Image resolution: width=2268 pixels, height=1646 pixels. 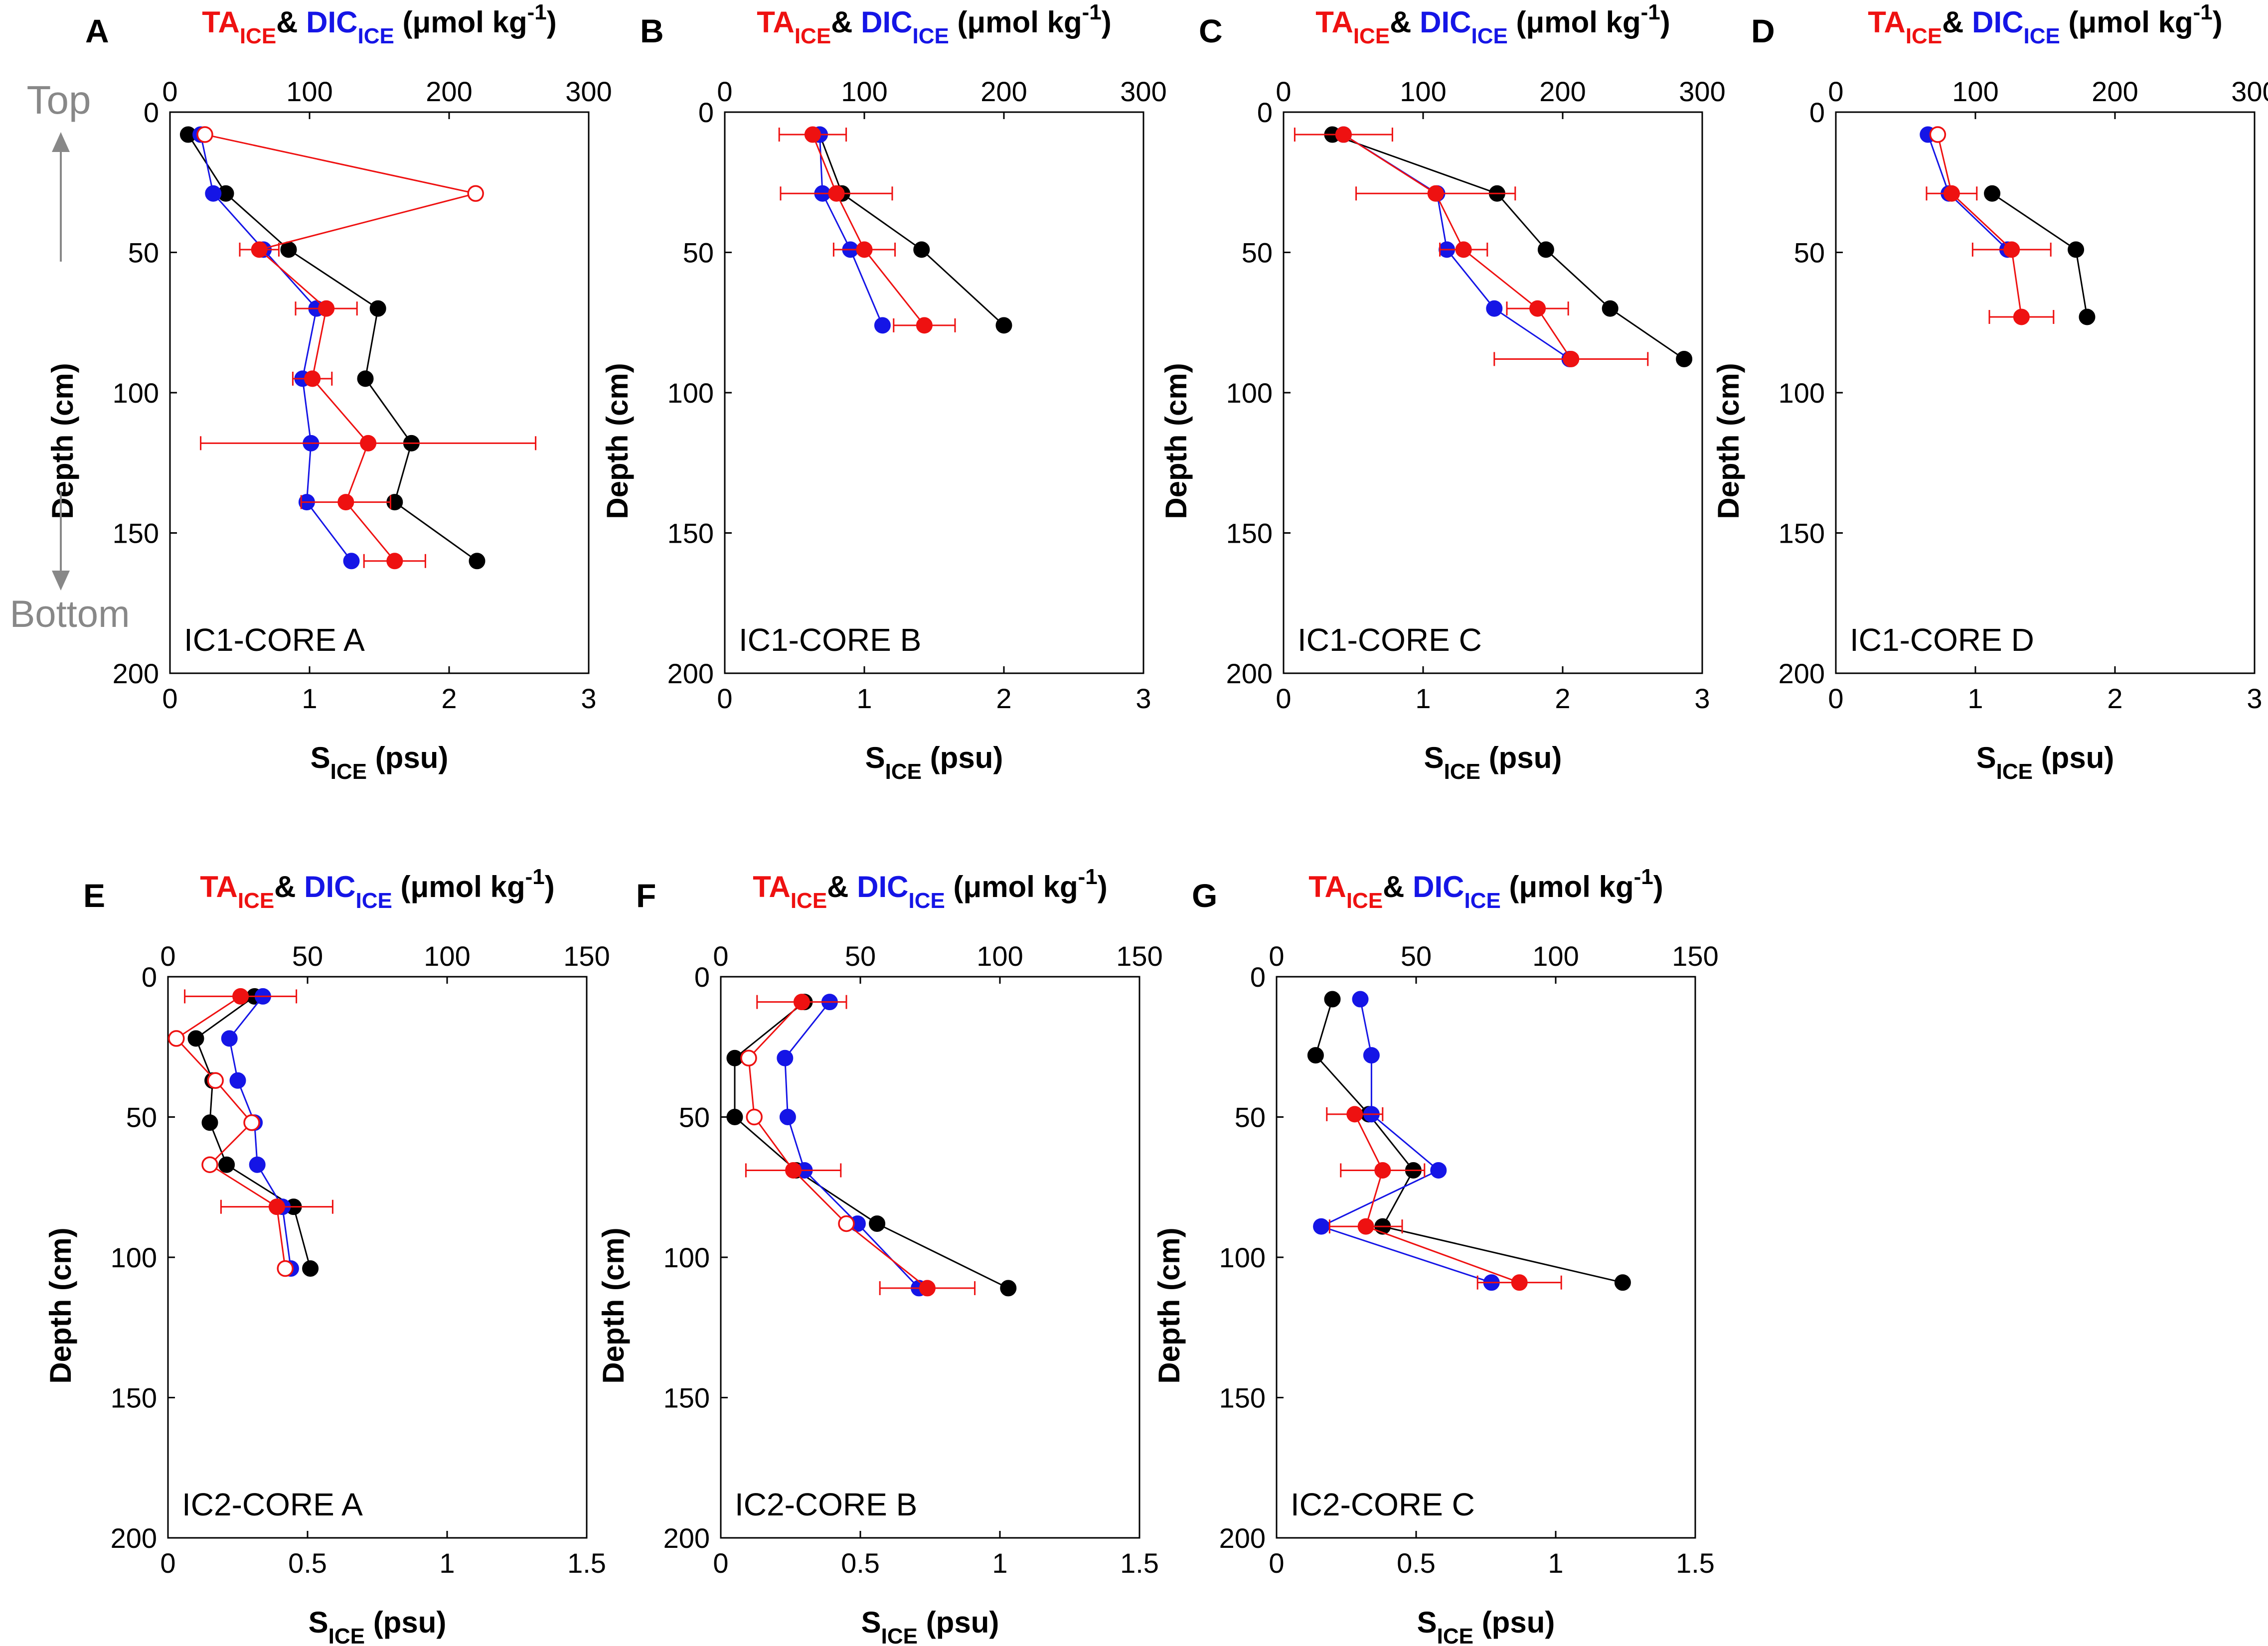 What do you see at coordinates (94, 895) in the screenshot?
I see `panel-letter: E` at bounding box center [94, 895].